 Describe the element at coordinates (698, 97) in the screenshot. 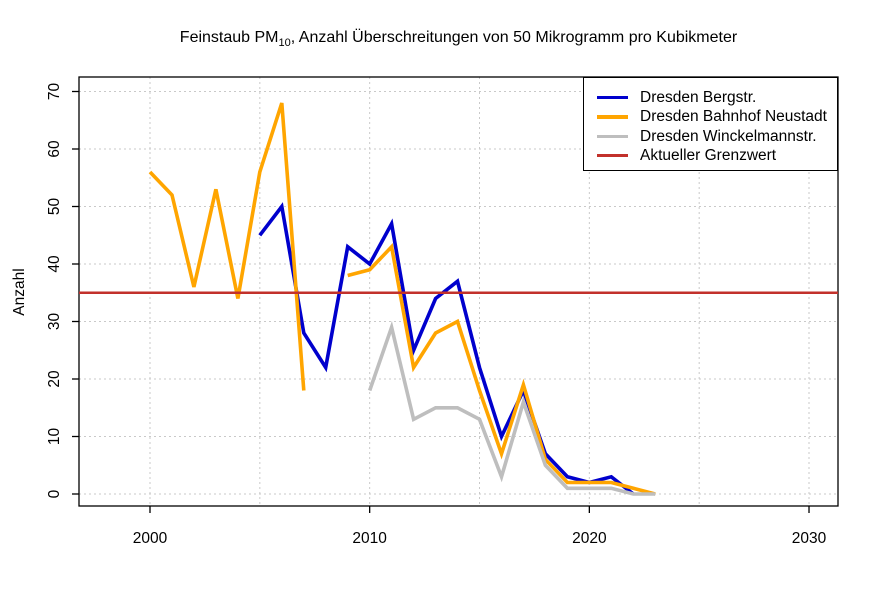

I see `legend-label: Dresden Bergstr.` at that location.